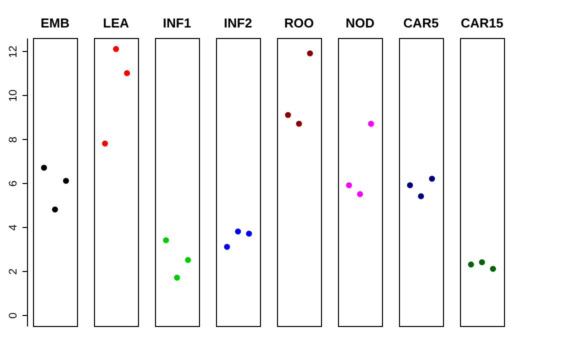 The height and width of the screenshot is (360, 576). I want to click on x-tick-label: INF2, so click(238, 23).